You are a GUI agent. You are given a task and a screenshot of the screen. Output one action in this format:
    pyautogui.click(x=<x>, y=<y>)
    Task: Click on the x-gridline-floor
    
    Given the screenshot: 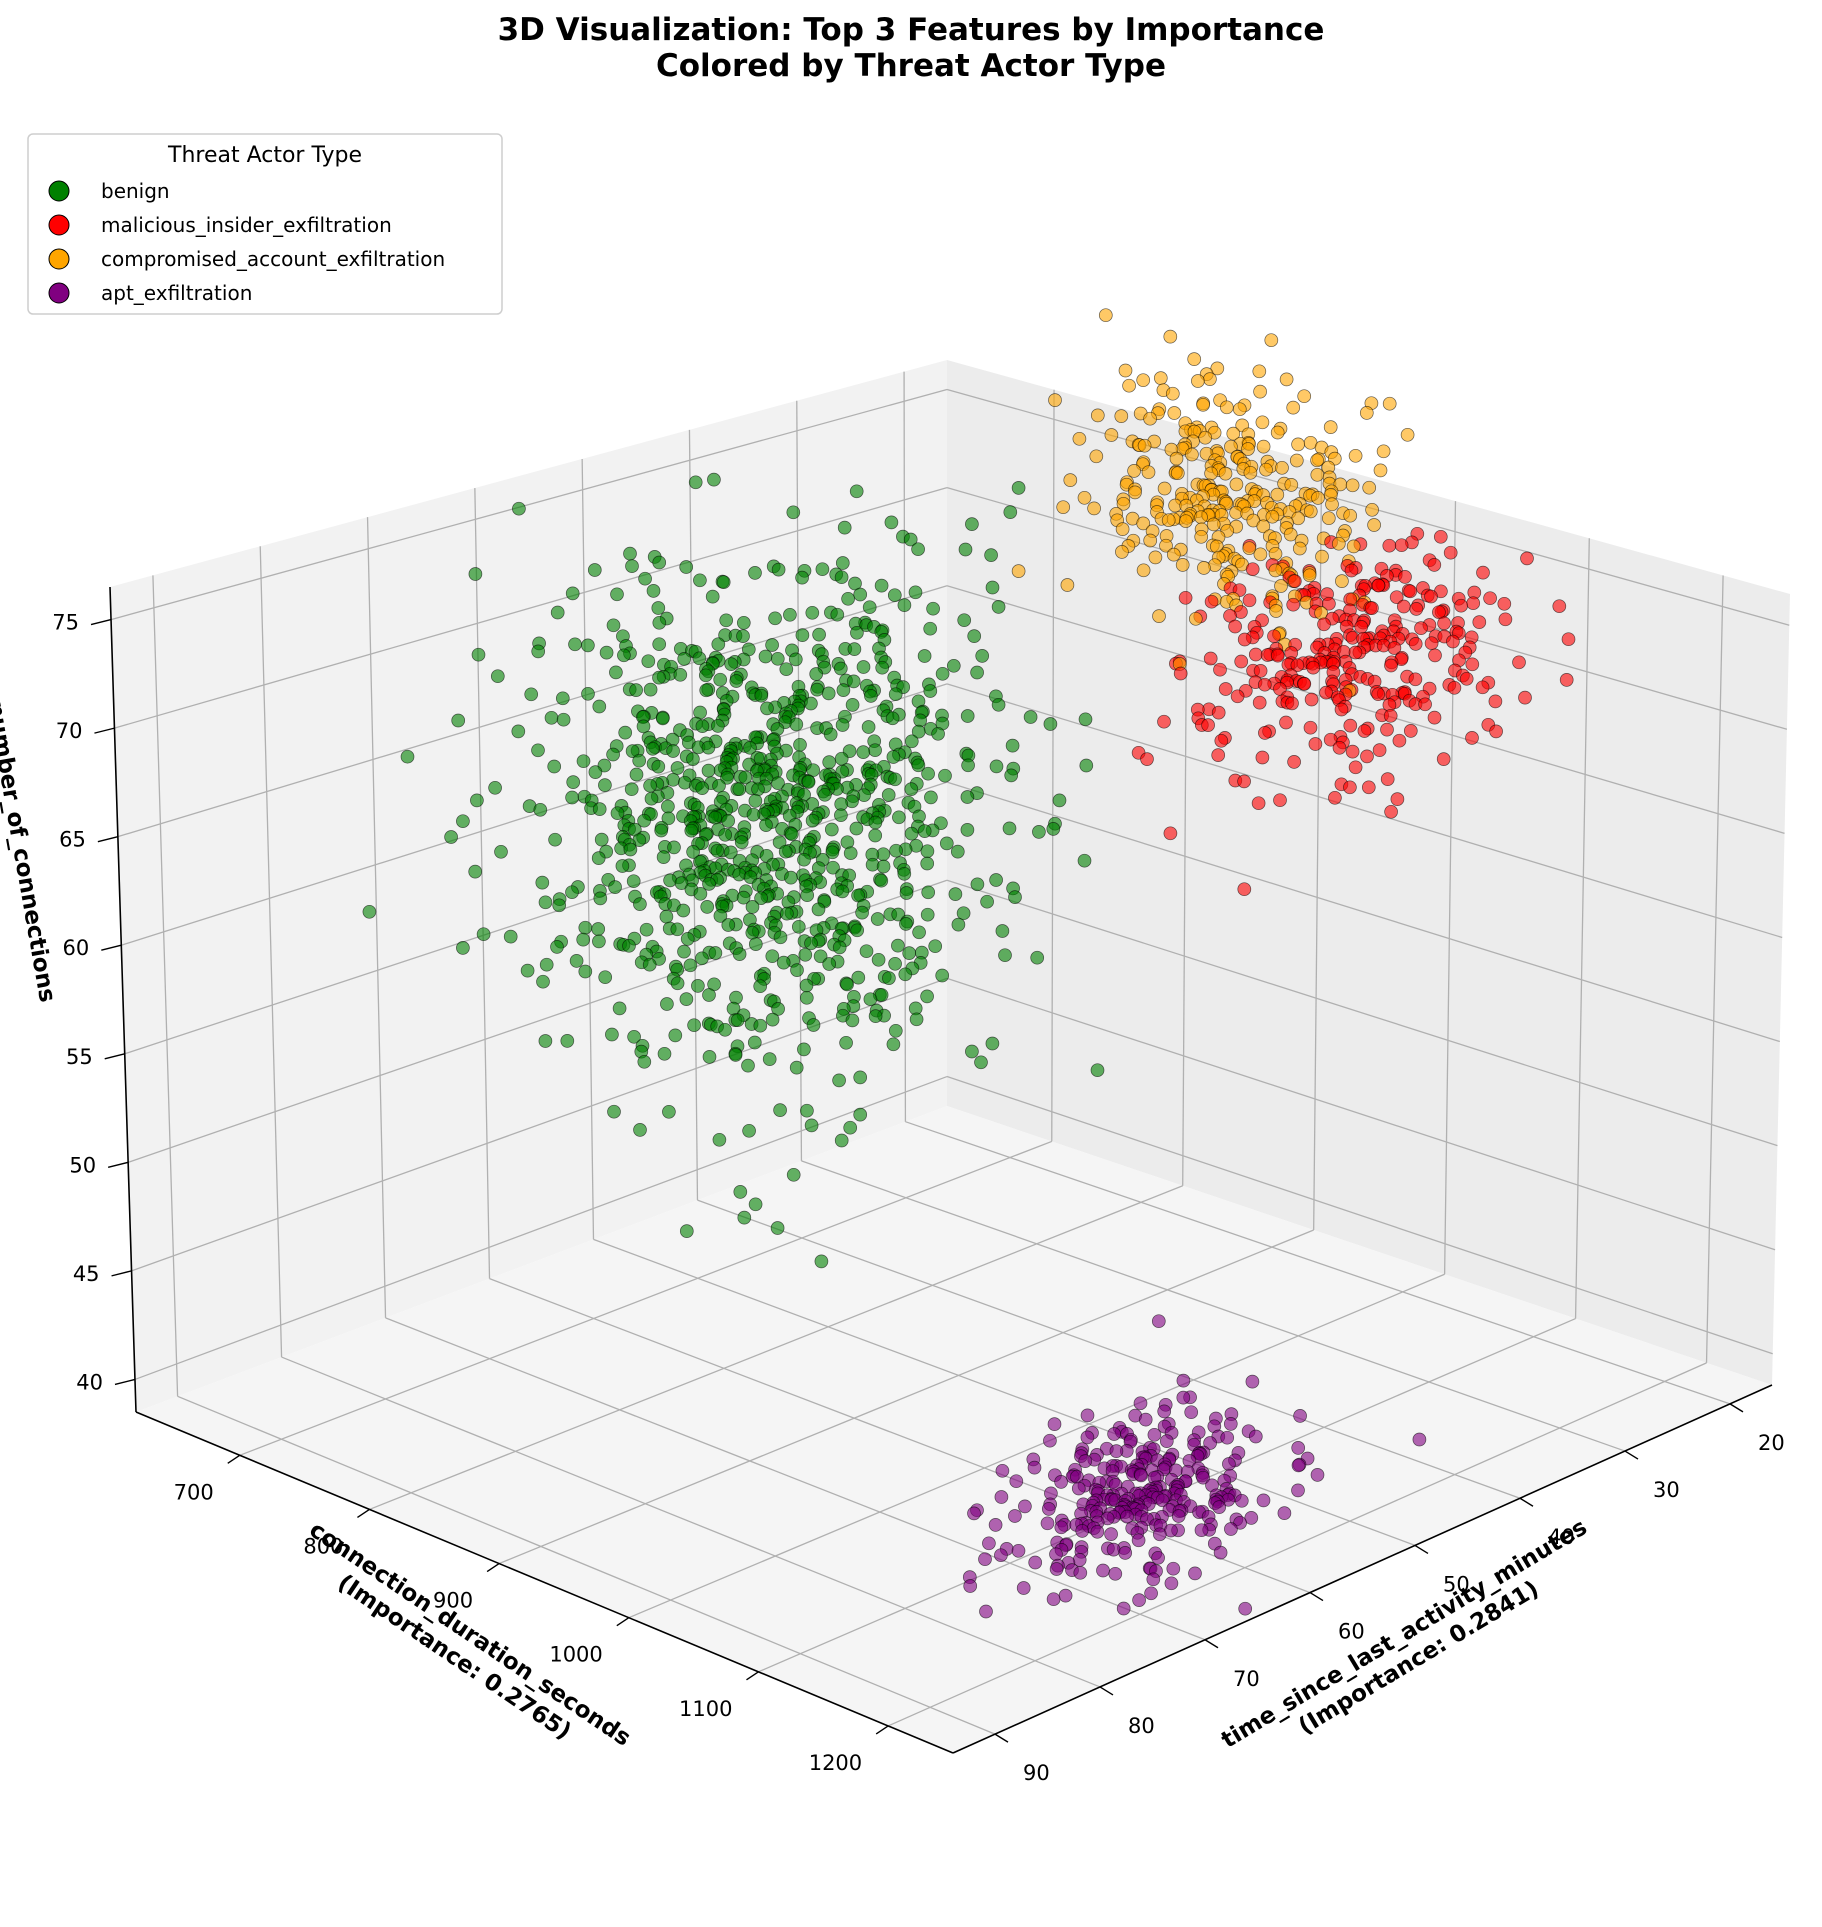 What is the action you would take?
    pyautogui.click(x=906, y=1397)
    